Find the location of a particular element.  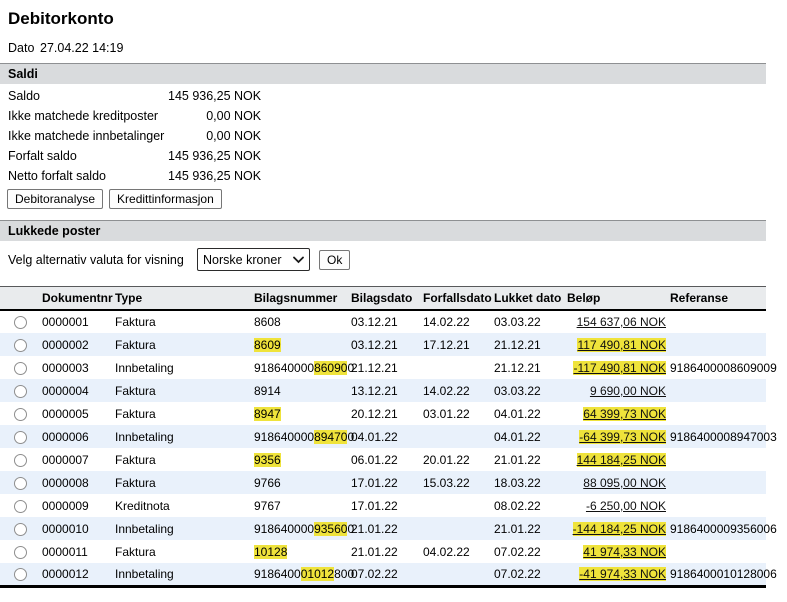

belop-cell: -117 490,81 NOK is located at coordinates (616, 367).